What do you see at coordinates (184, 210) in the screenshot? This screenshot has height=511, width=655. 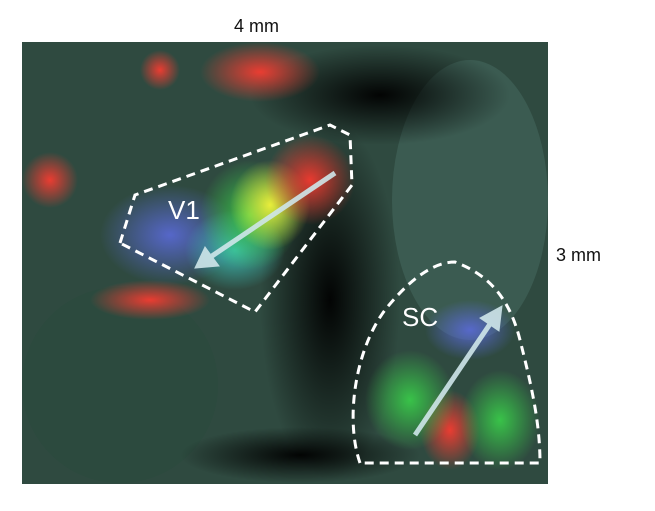 I see `region-label-v1: V1` at bounding box center [184, 210].